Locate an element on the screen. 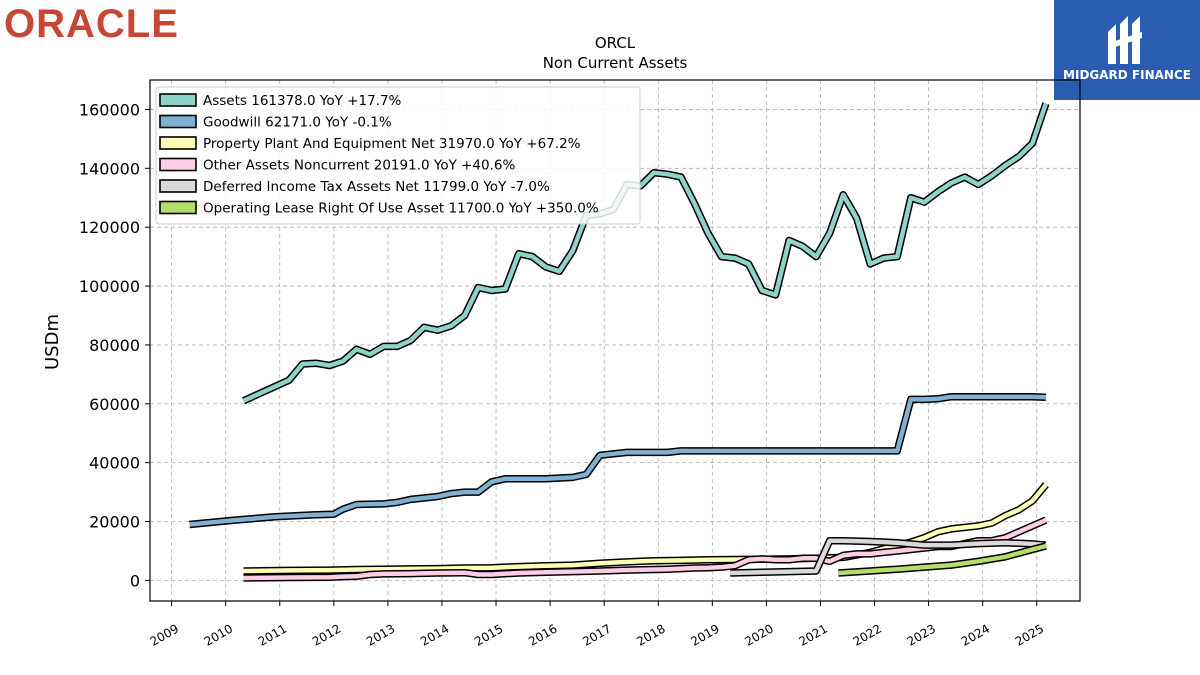 This screenshot has width=1200, height=675. y-tick-label: 80000 is located at coordinates (114, 345).